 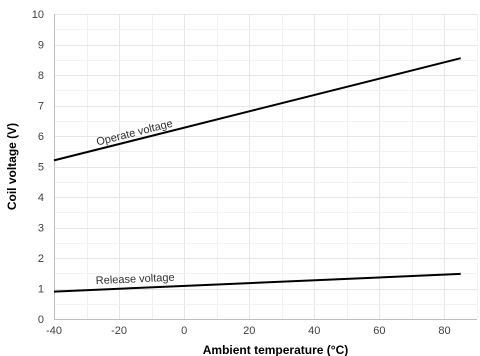 What do you see at coordinates (444, 331) in the screenshot?
I see `x-tick-label: 80` at bounding box center [444, 331].